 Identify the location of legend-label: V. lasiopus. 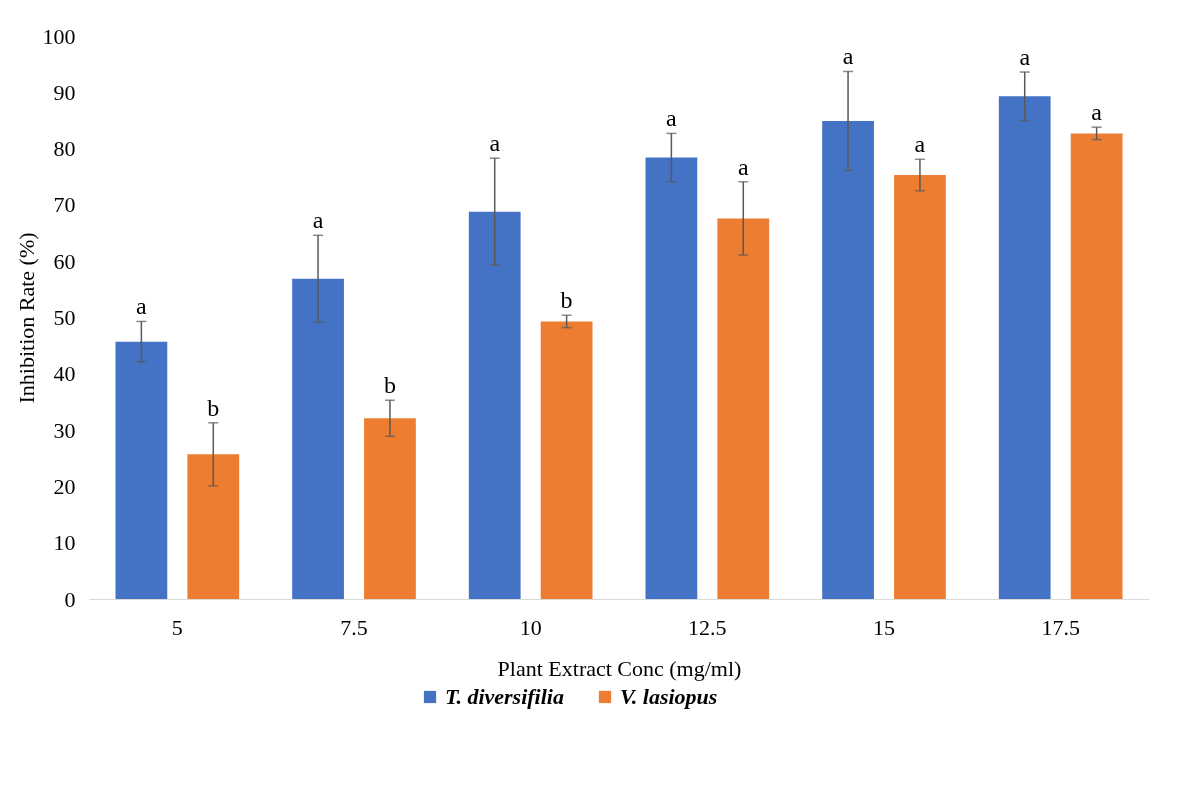
(669, 696).